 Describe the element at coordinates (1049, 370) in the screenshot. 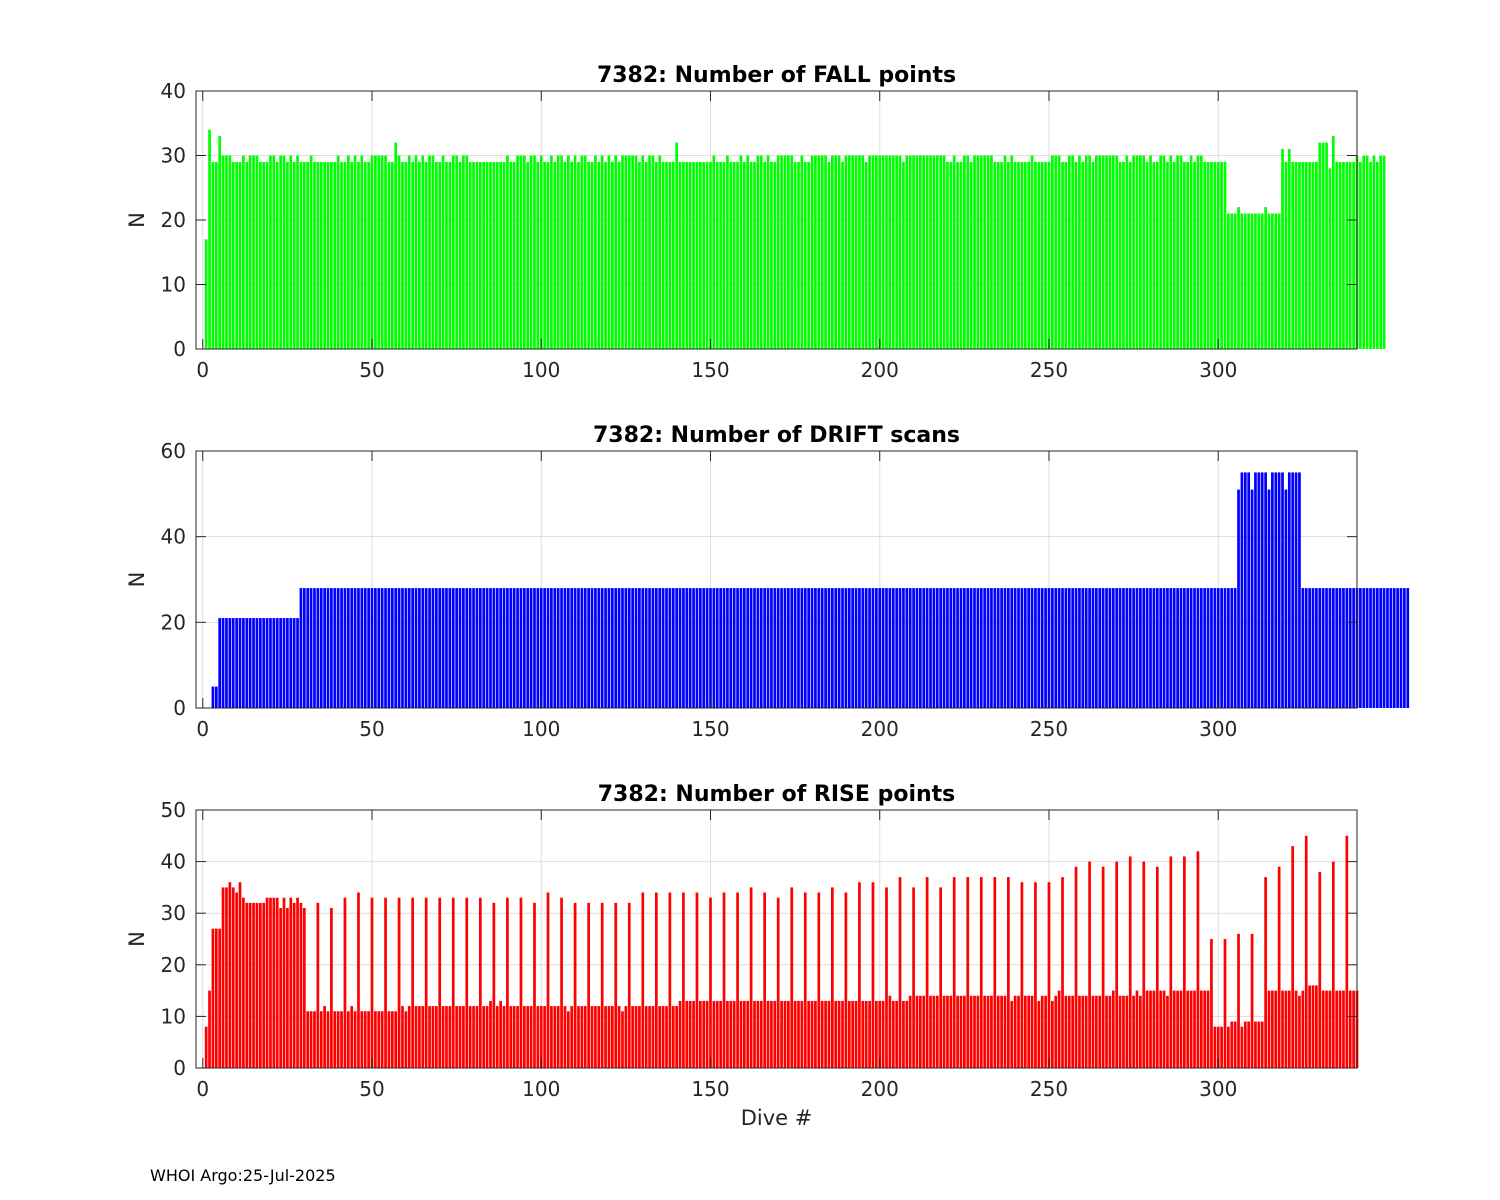

I see `x-tick-label: 250` at that location.